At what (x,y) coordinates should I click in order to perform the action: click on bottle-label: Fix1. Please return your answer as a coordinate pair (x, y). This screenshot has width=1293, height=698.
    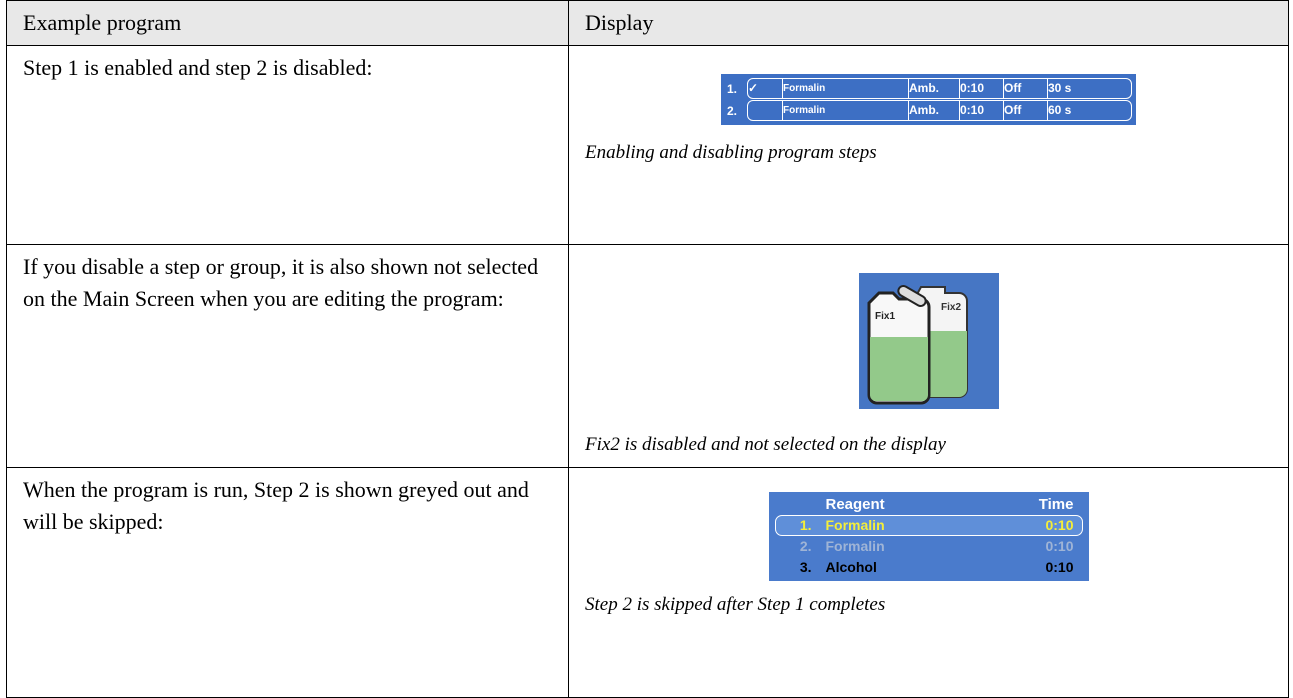
    Looking at the image, I should click on (885, 316).